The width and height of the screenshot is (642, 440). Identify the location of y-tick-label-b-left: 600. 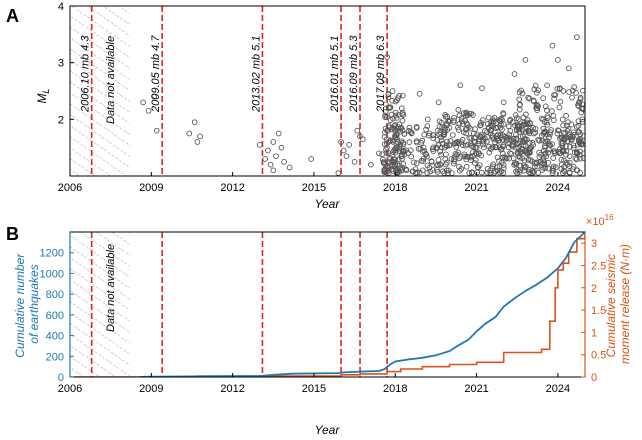
(55, 316).